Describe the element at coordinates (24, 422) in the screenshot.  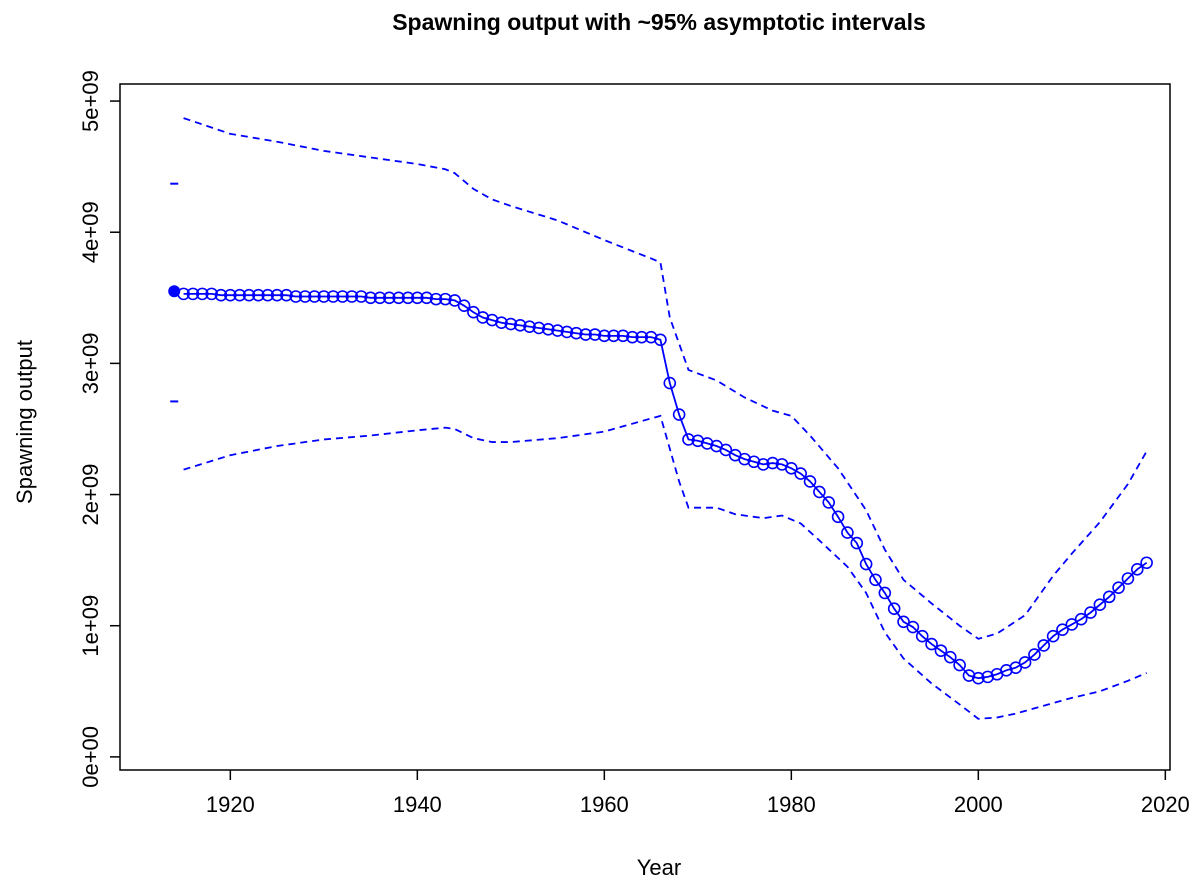
I see `y-axis-label: Spawning output` at that location.